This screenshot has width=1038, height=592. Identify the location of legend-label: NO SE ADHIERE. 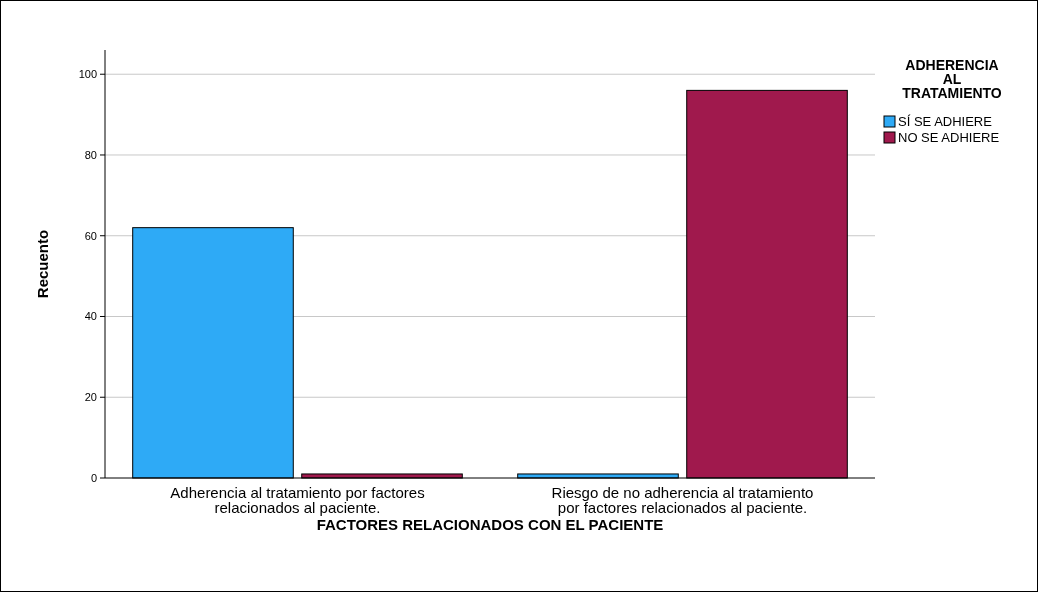
(949, 137).